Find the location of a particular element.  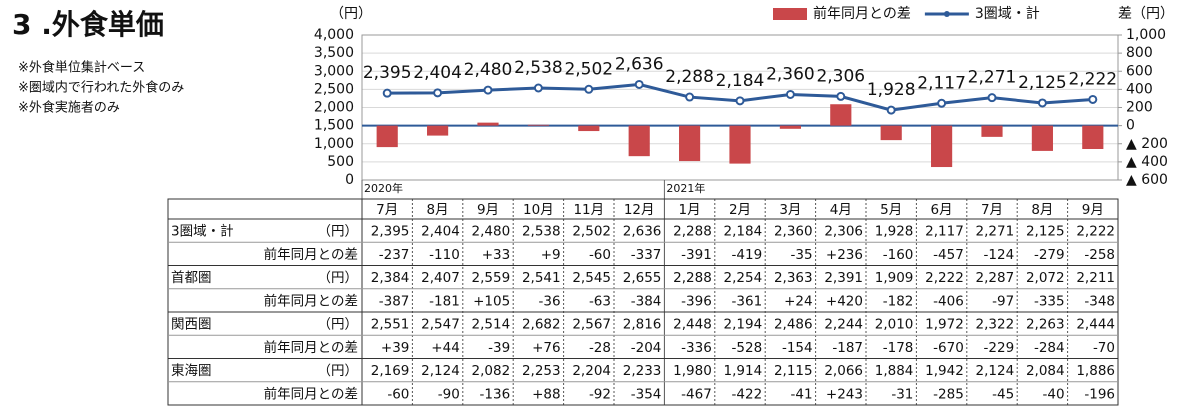

data-label: 2,117 is located at coordinates (941, 83).